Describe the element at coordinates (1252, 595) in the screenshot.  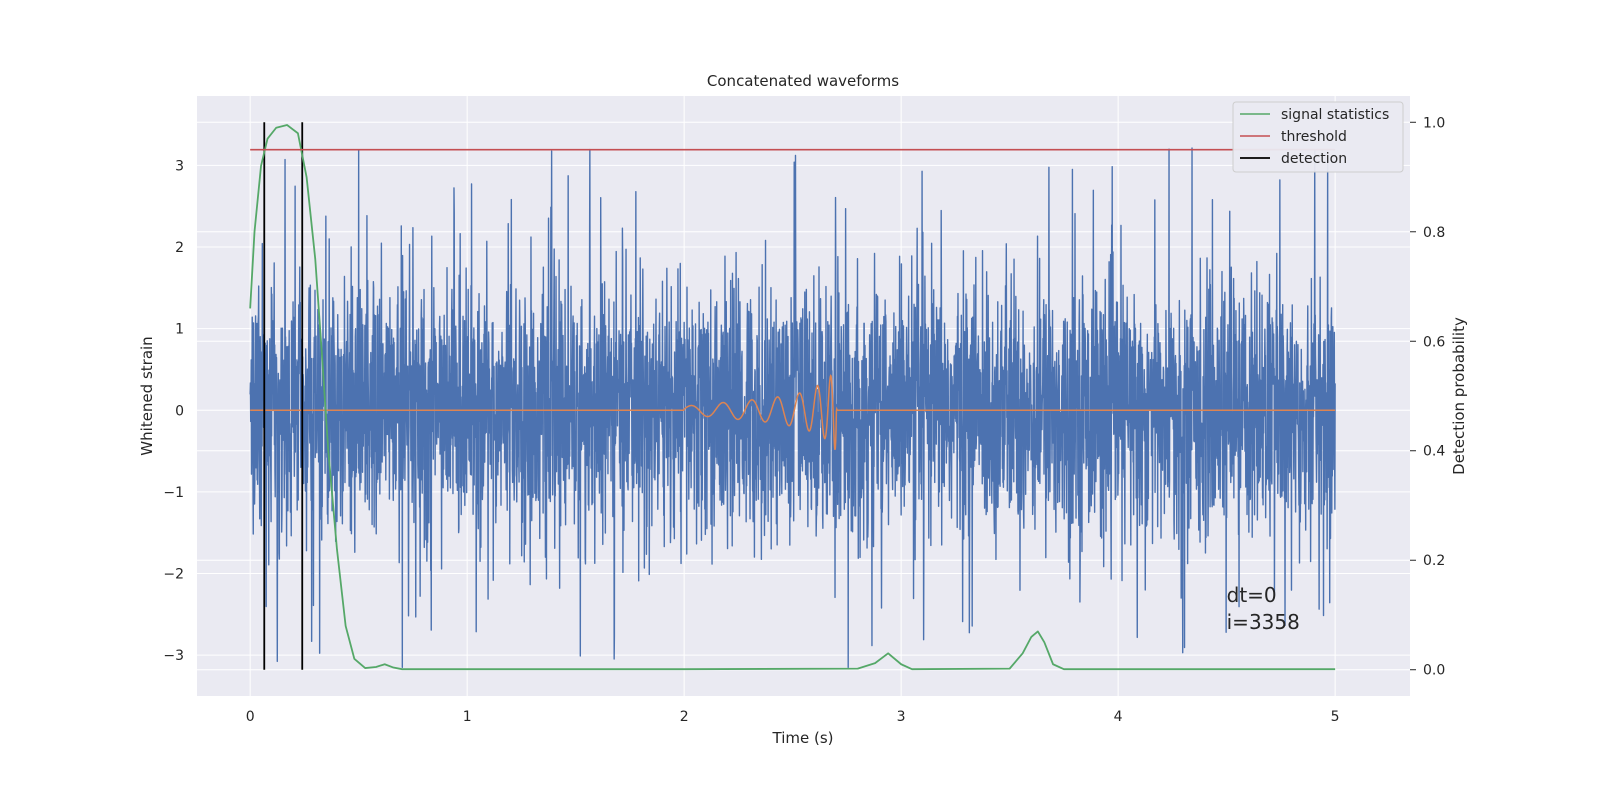
I see `annotation-dt: dt=0` at that location.